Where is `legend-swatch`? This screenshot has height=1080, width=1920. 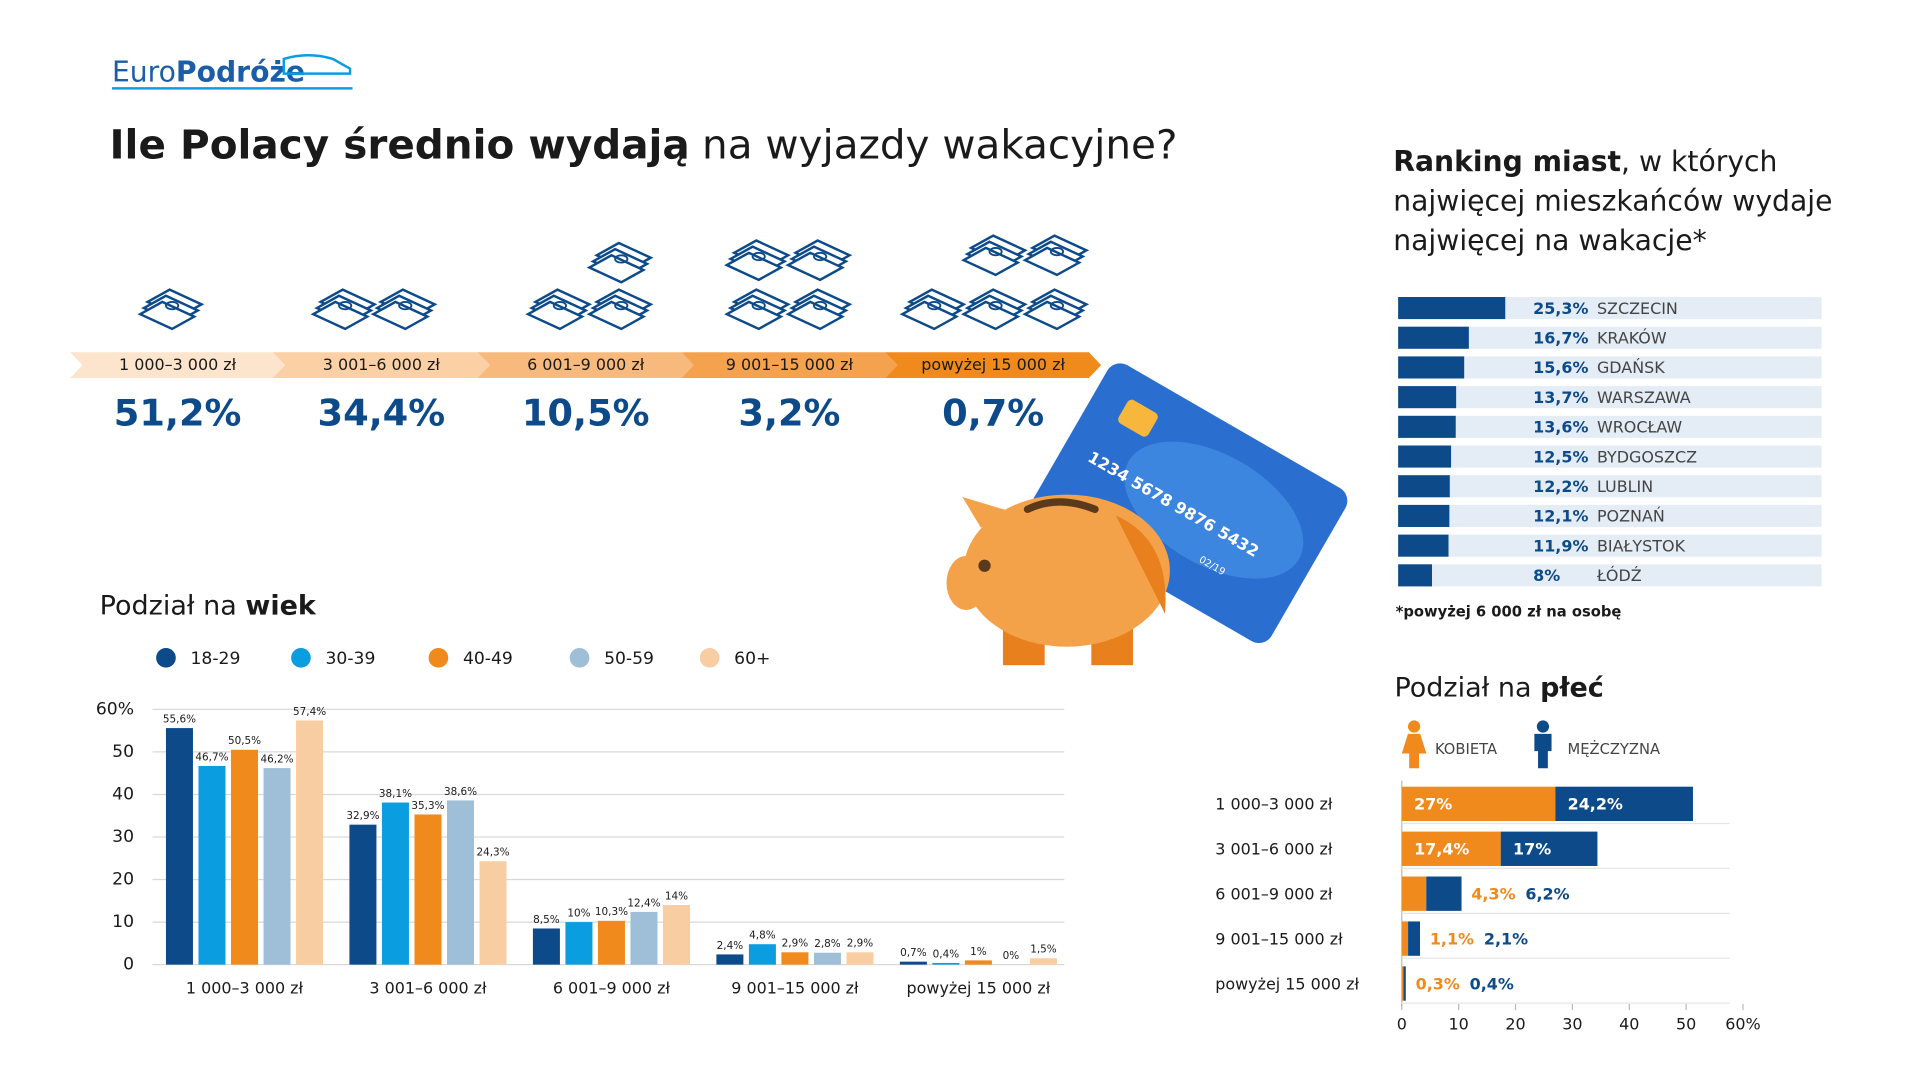 legend-swatch is located at coordinates (579, 658).